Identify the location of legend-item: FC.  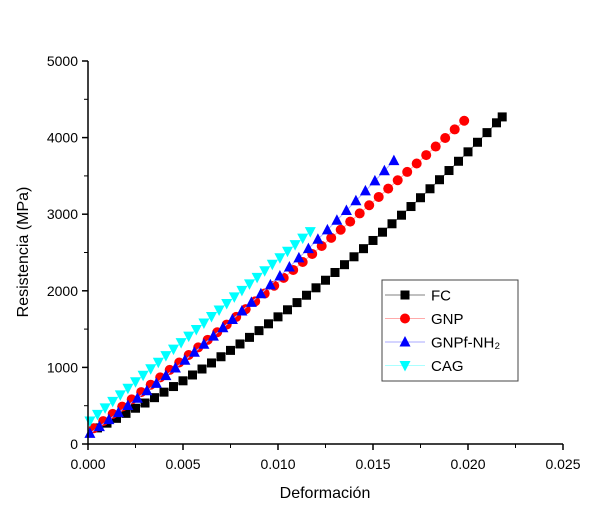
(418, 296).